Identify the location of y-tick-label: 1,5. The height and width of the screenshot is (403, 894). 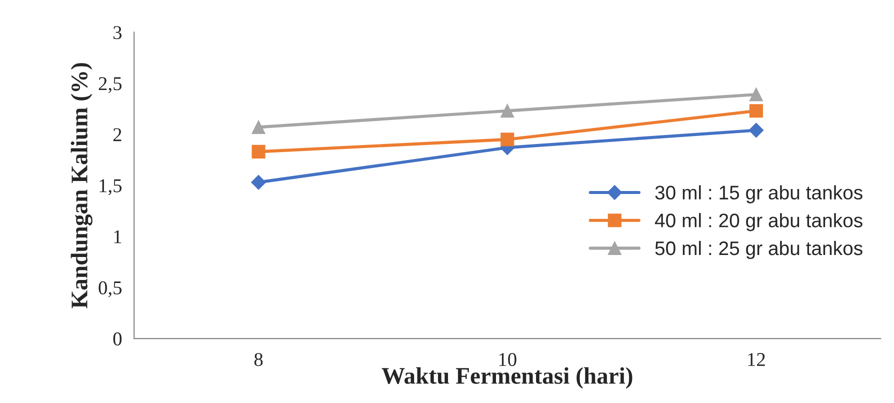
(111, 187).